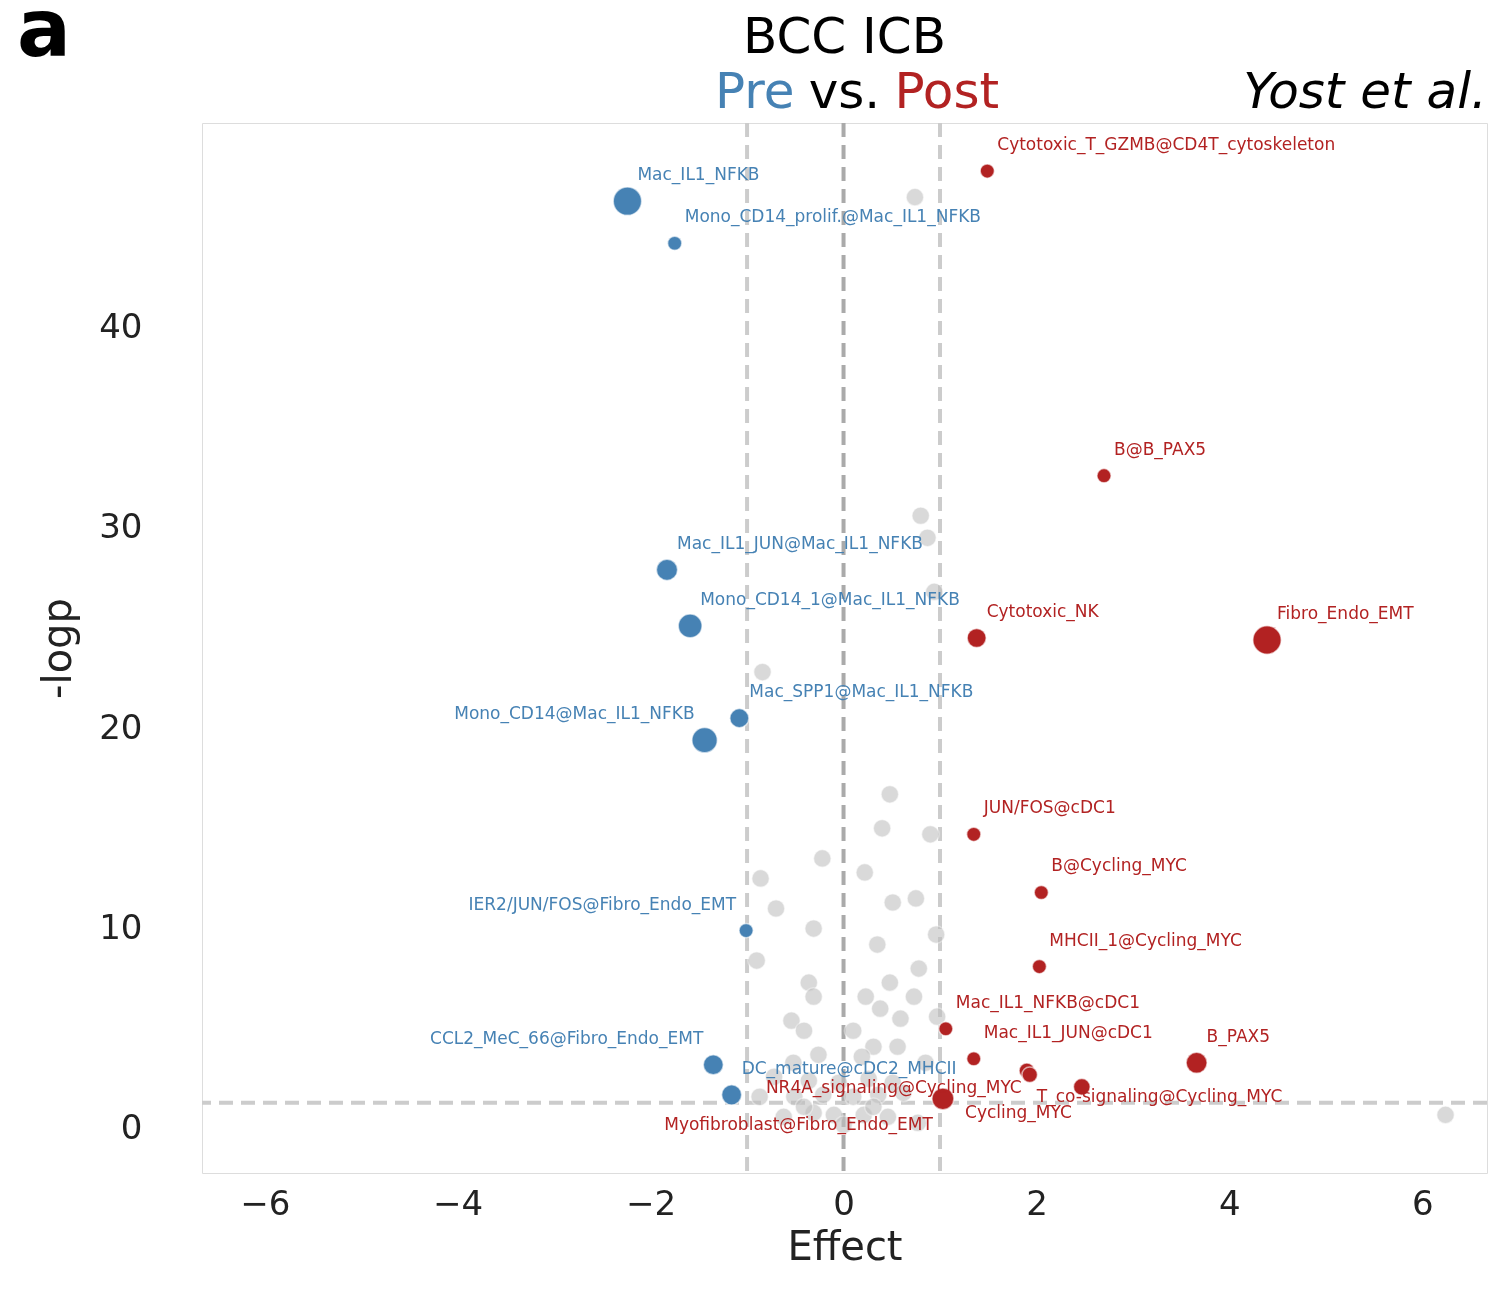  What do you see at coordinates (1068, 1032) in the screenshot?
I see `annotation: Mac_IL1_JUN@cDC1` at bounding box center [1068, 1032].